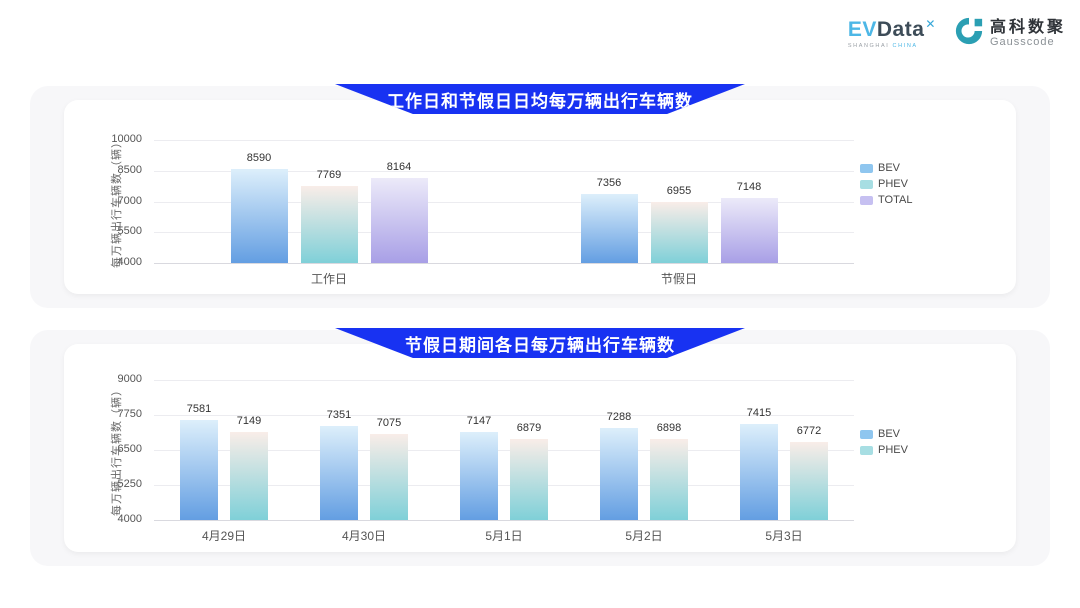 The width and height of the screenshot is (1080, 608). I want to click on legend: BEV PHEV, so click(884, 442).